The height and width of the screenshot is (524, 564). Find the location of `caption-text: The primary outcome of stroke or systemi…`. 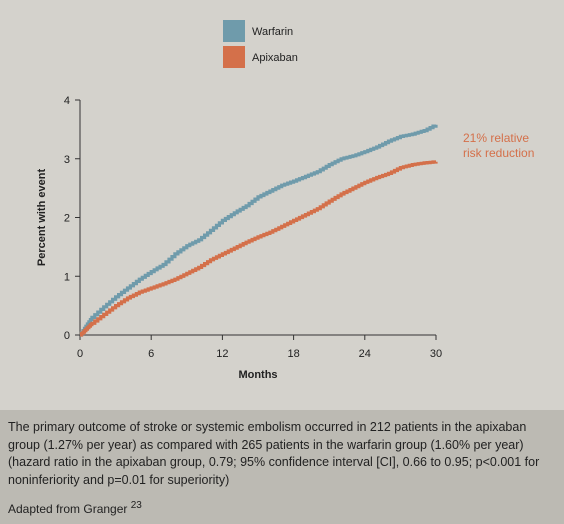

caption-text: The primary outcome of stroke or systemi… is located at coordinates (274, 453).